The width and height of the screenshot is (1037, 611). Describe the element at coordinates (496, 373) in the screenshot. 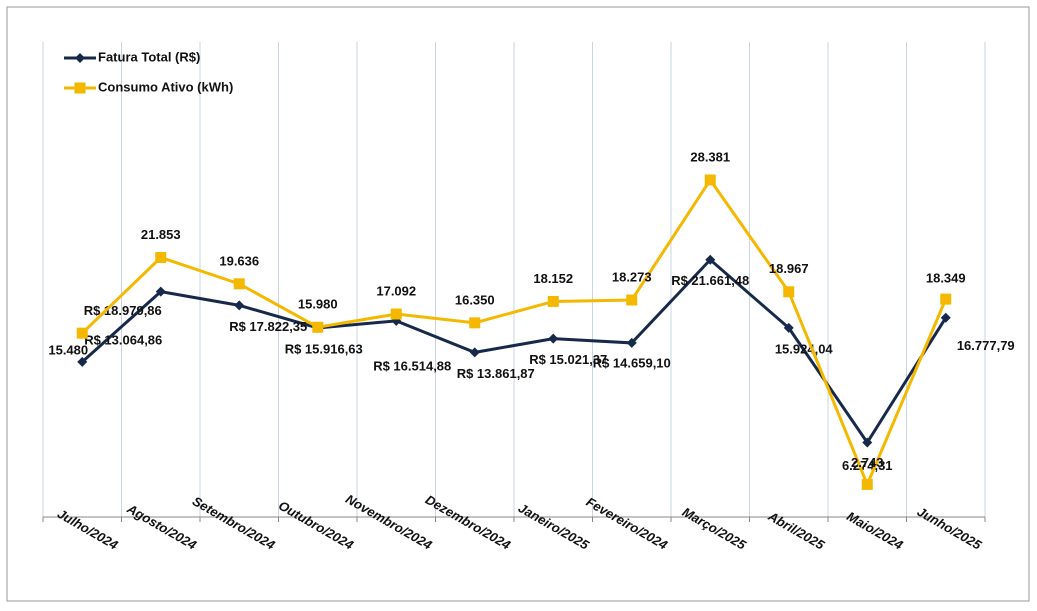

I see `data-label: R$ 13.861,87` at that location.